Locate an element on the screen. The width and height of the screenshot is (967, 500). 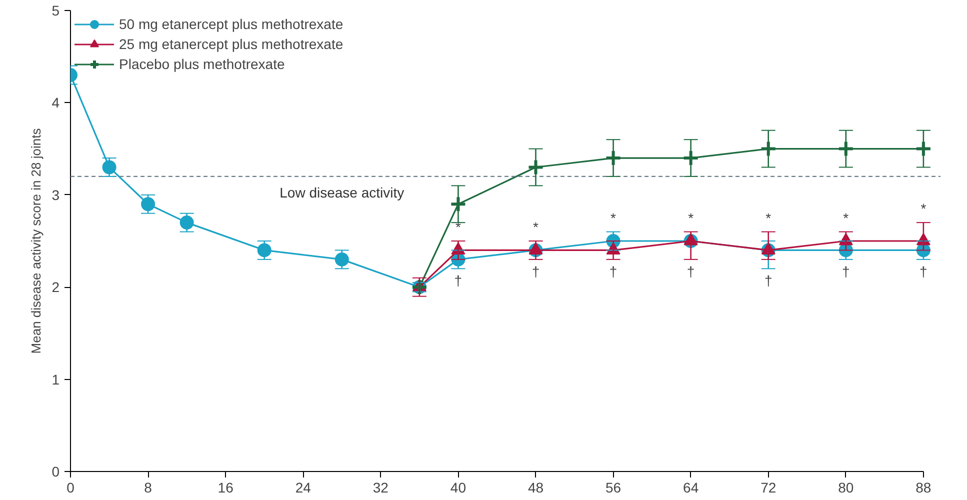
y-tick-label: 3 is located at coordinates (56, 194).